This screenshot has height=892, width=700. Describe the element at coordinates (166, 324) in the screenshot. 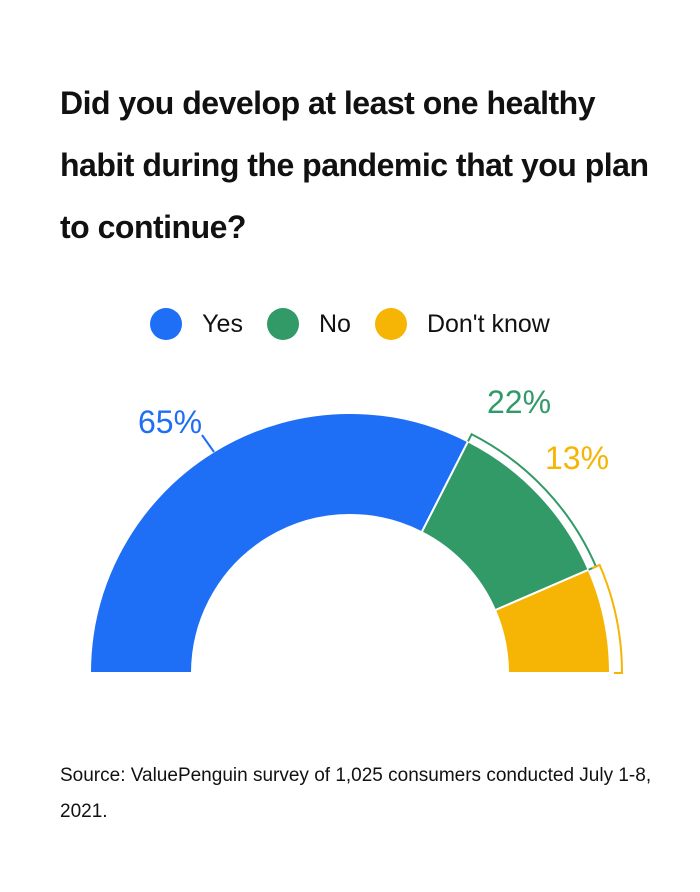

I see `legend-swatch-yes` at that location.